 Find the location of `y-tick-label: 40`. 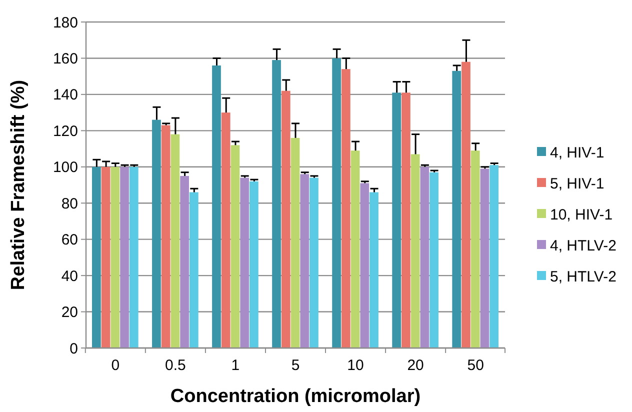

y-tick-label: 40 is located at coordinates (69, 276).